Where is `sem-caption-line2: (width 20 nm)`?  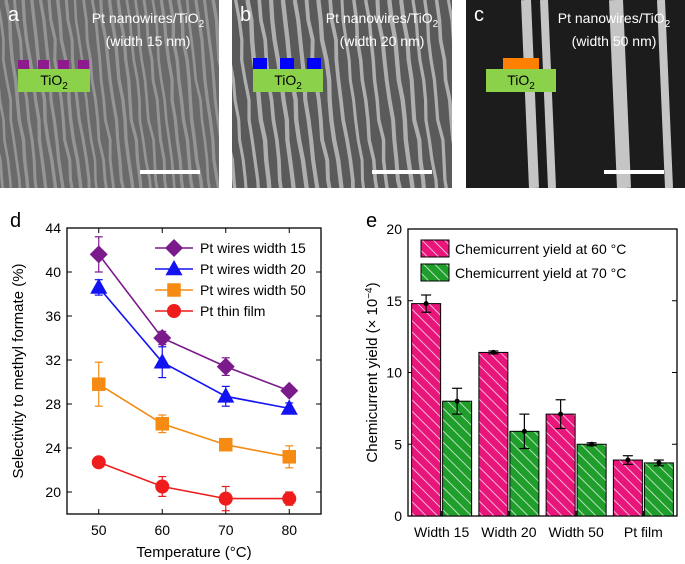
sem-caption-line2: (width 20 nm) is located at coordinates (382, 40).